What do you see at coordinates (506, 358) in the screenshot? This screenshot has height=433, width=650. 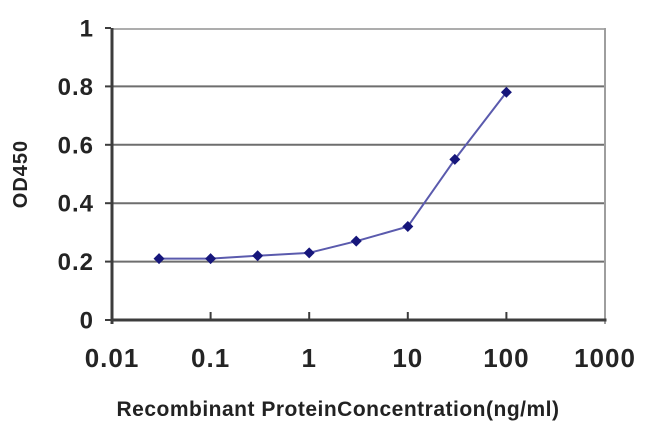 I see `x-tick-label: 100` at bounding box center [506, 358].